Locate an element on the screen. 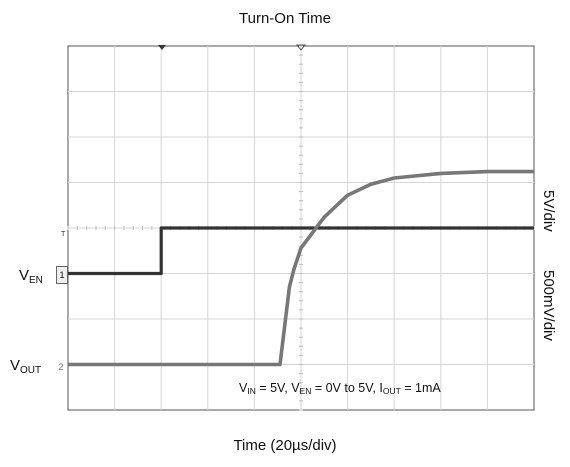  x-axis-label: Time (20µs/div) is located at coordinates (285, 445).